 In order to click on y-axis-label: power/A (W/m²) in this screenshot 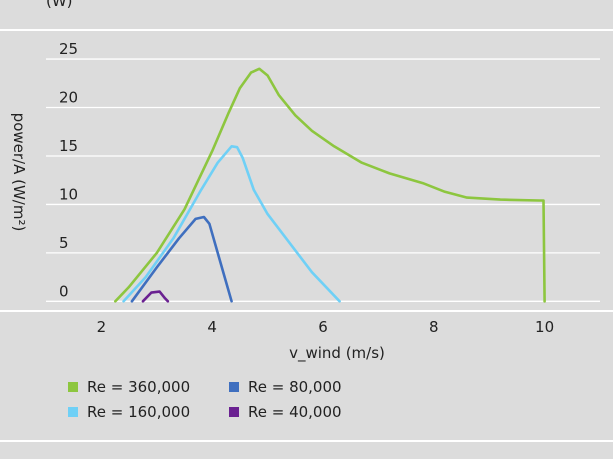, I will do `click(19, 172)`.